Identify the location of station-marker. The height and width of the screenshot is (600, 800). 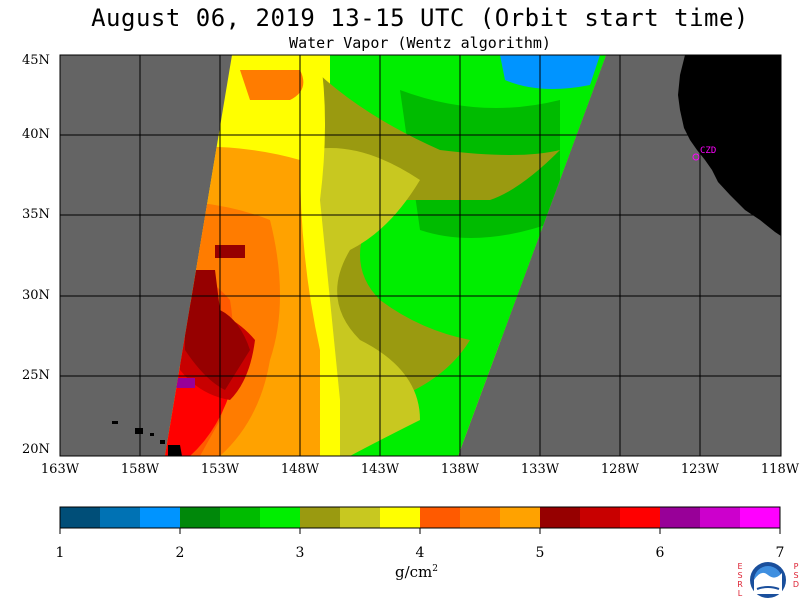
(696, 157).